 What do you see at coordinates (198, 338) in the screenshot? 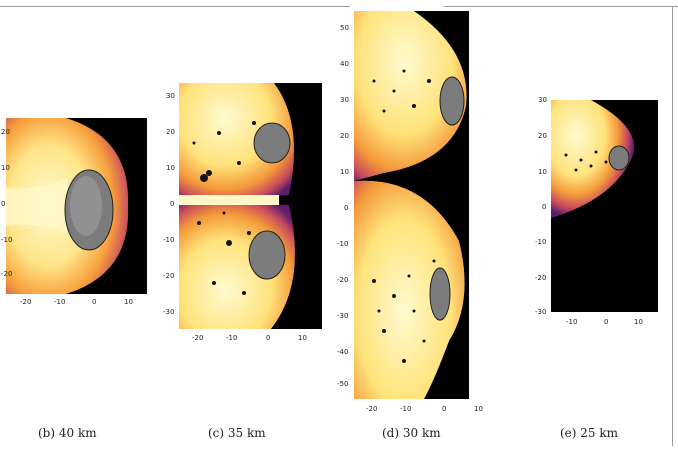
I see `panel-c-x-tick: -20` at bounding box center [198, 338].